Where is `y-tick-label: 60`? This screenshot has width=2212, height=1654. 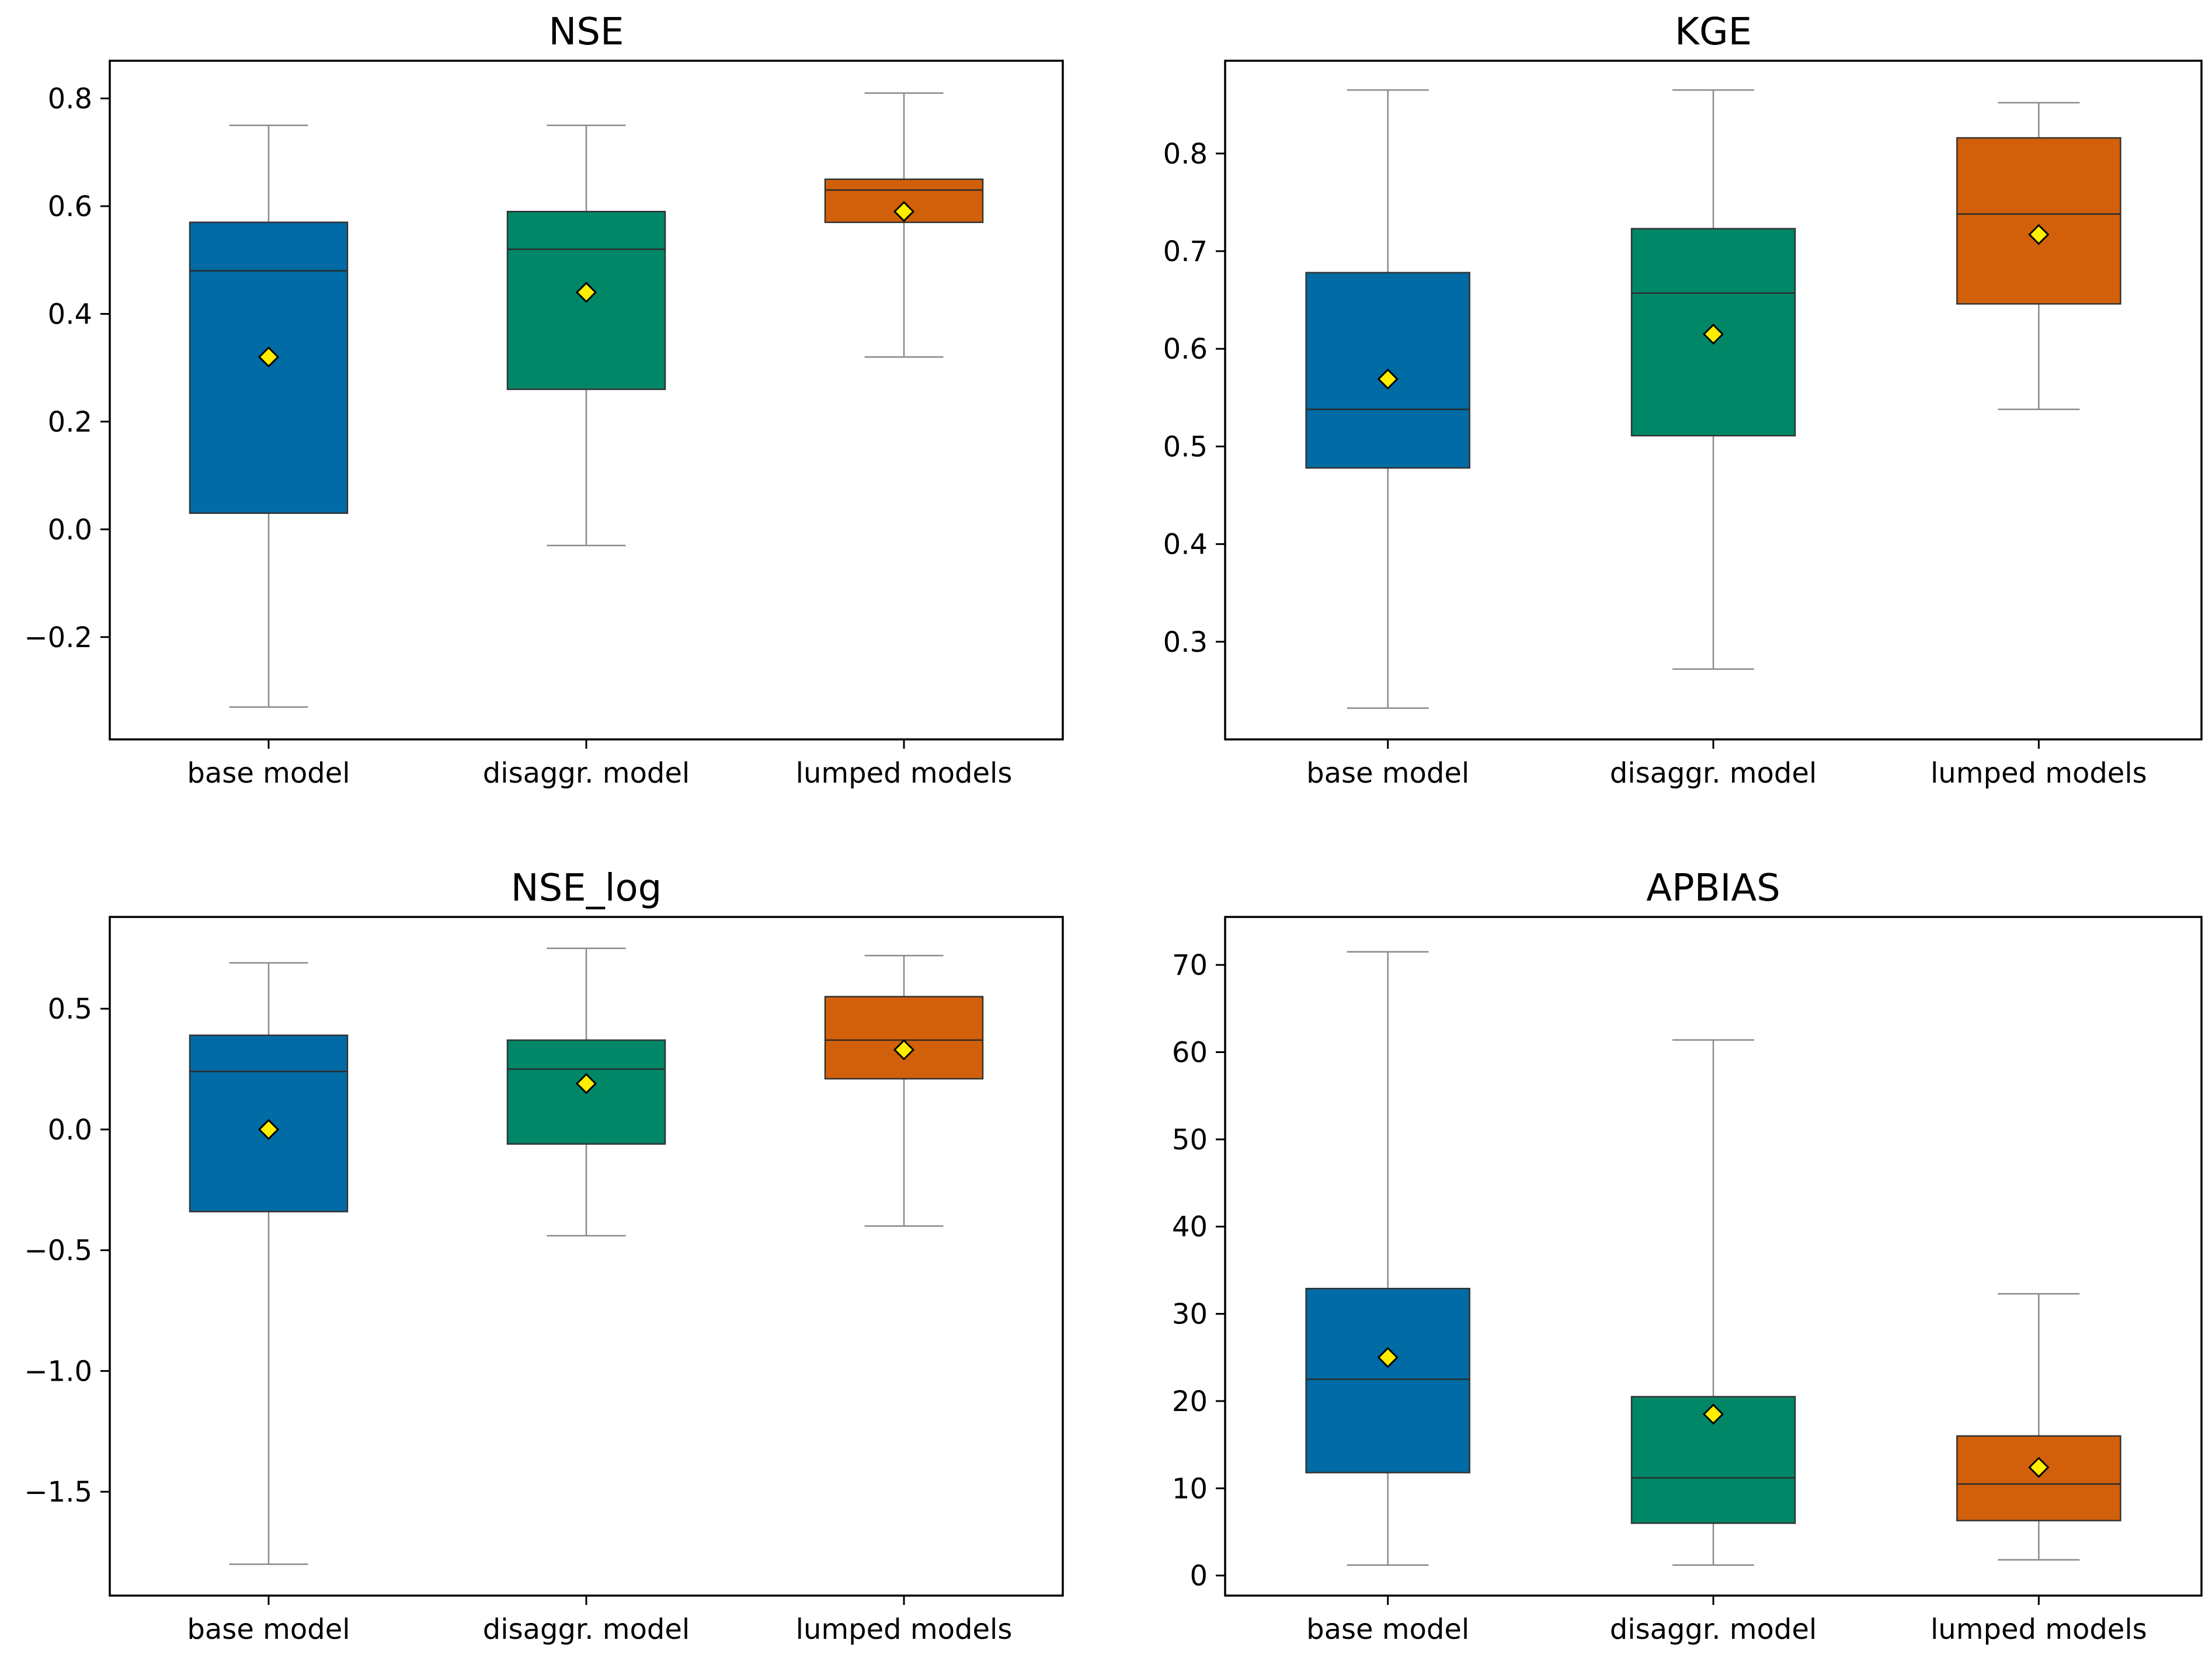 y-tick-label: 60 is located at coordinates (1190, 1053).